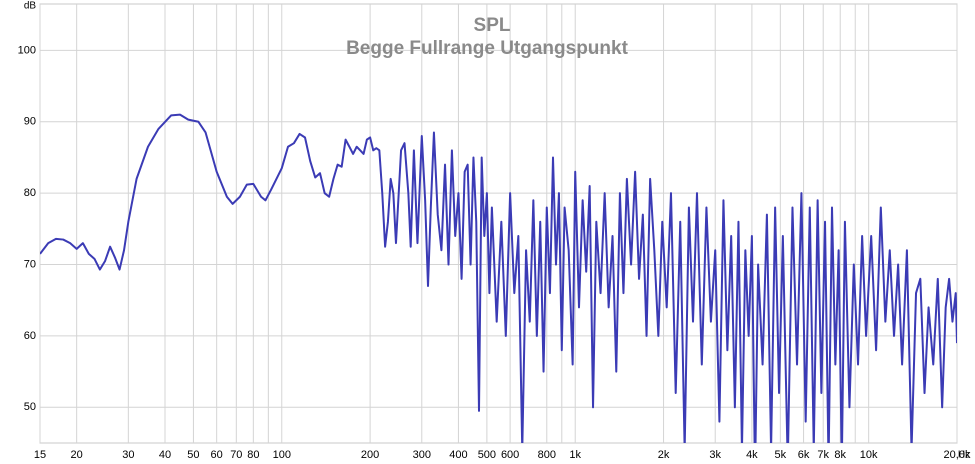 The image size is (975, 464). Describe the element at coordinates (781, 455) in the screenshot. I see `x-tick-label: 5k` at that location.